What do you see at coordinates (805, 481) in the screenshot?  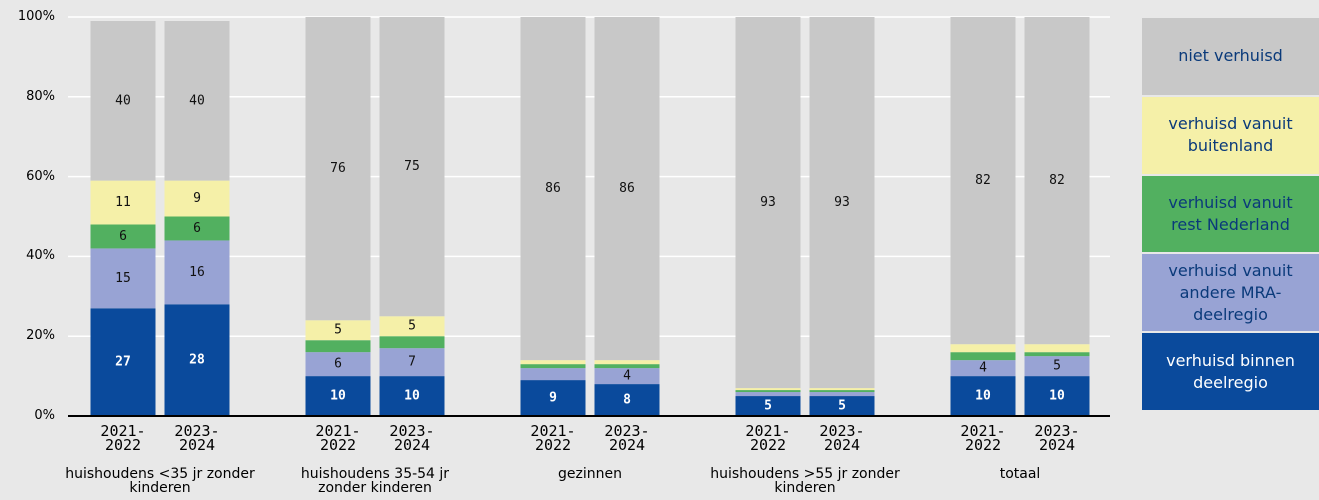 I see `group-label: huishoudens >55 jr zonder kinderen` at bounding box center [805, 481].